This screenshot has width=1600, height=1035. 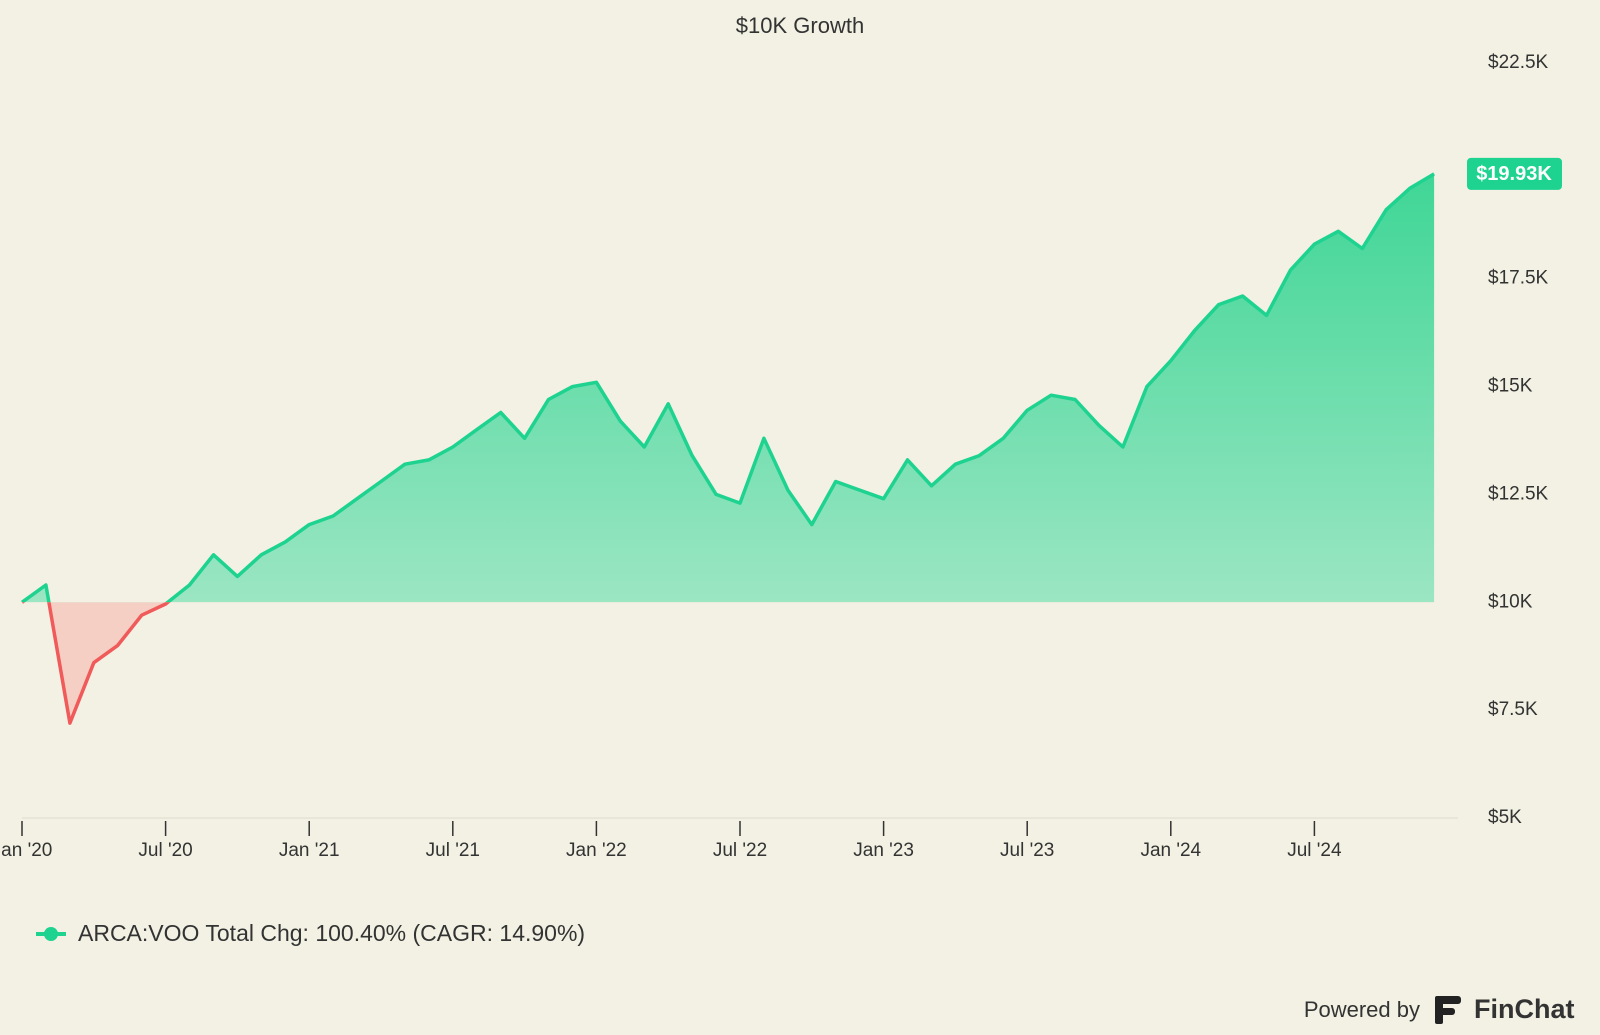 I want to click on y-tick-label: $15K, so click(x=1510, y=386).